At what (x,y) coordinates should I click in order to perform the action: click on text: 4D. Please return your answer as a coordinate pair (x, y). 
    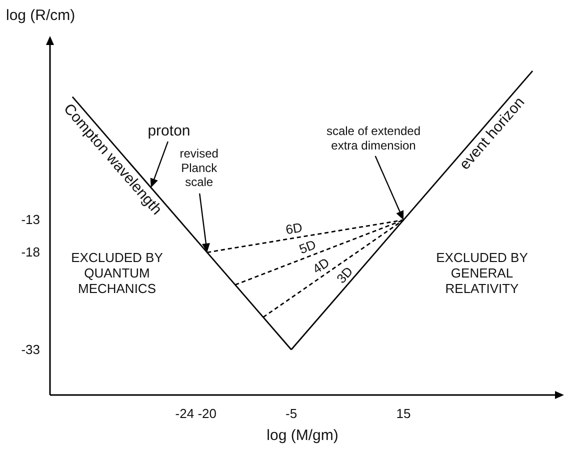
    Looking at the image, I should click on (321, 265).